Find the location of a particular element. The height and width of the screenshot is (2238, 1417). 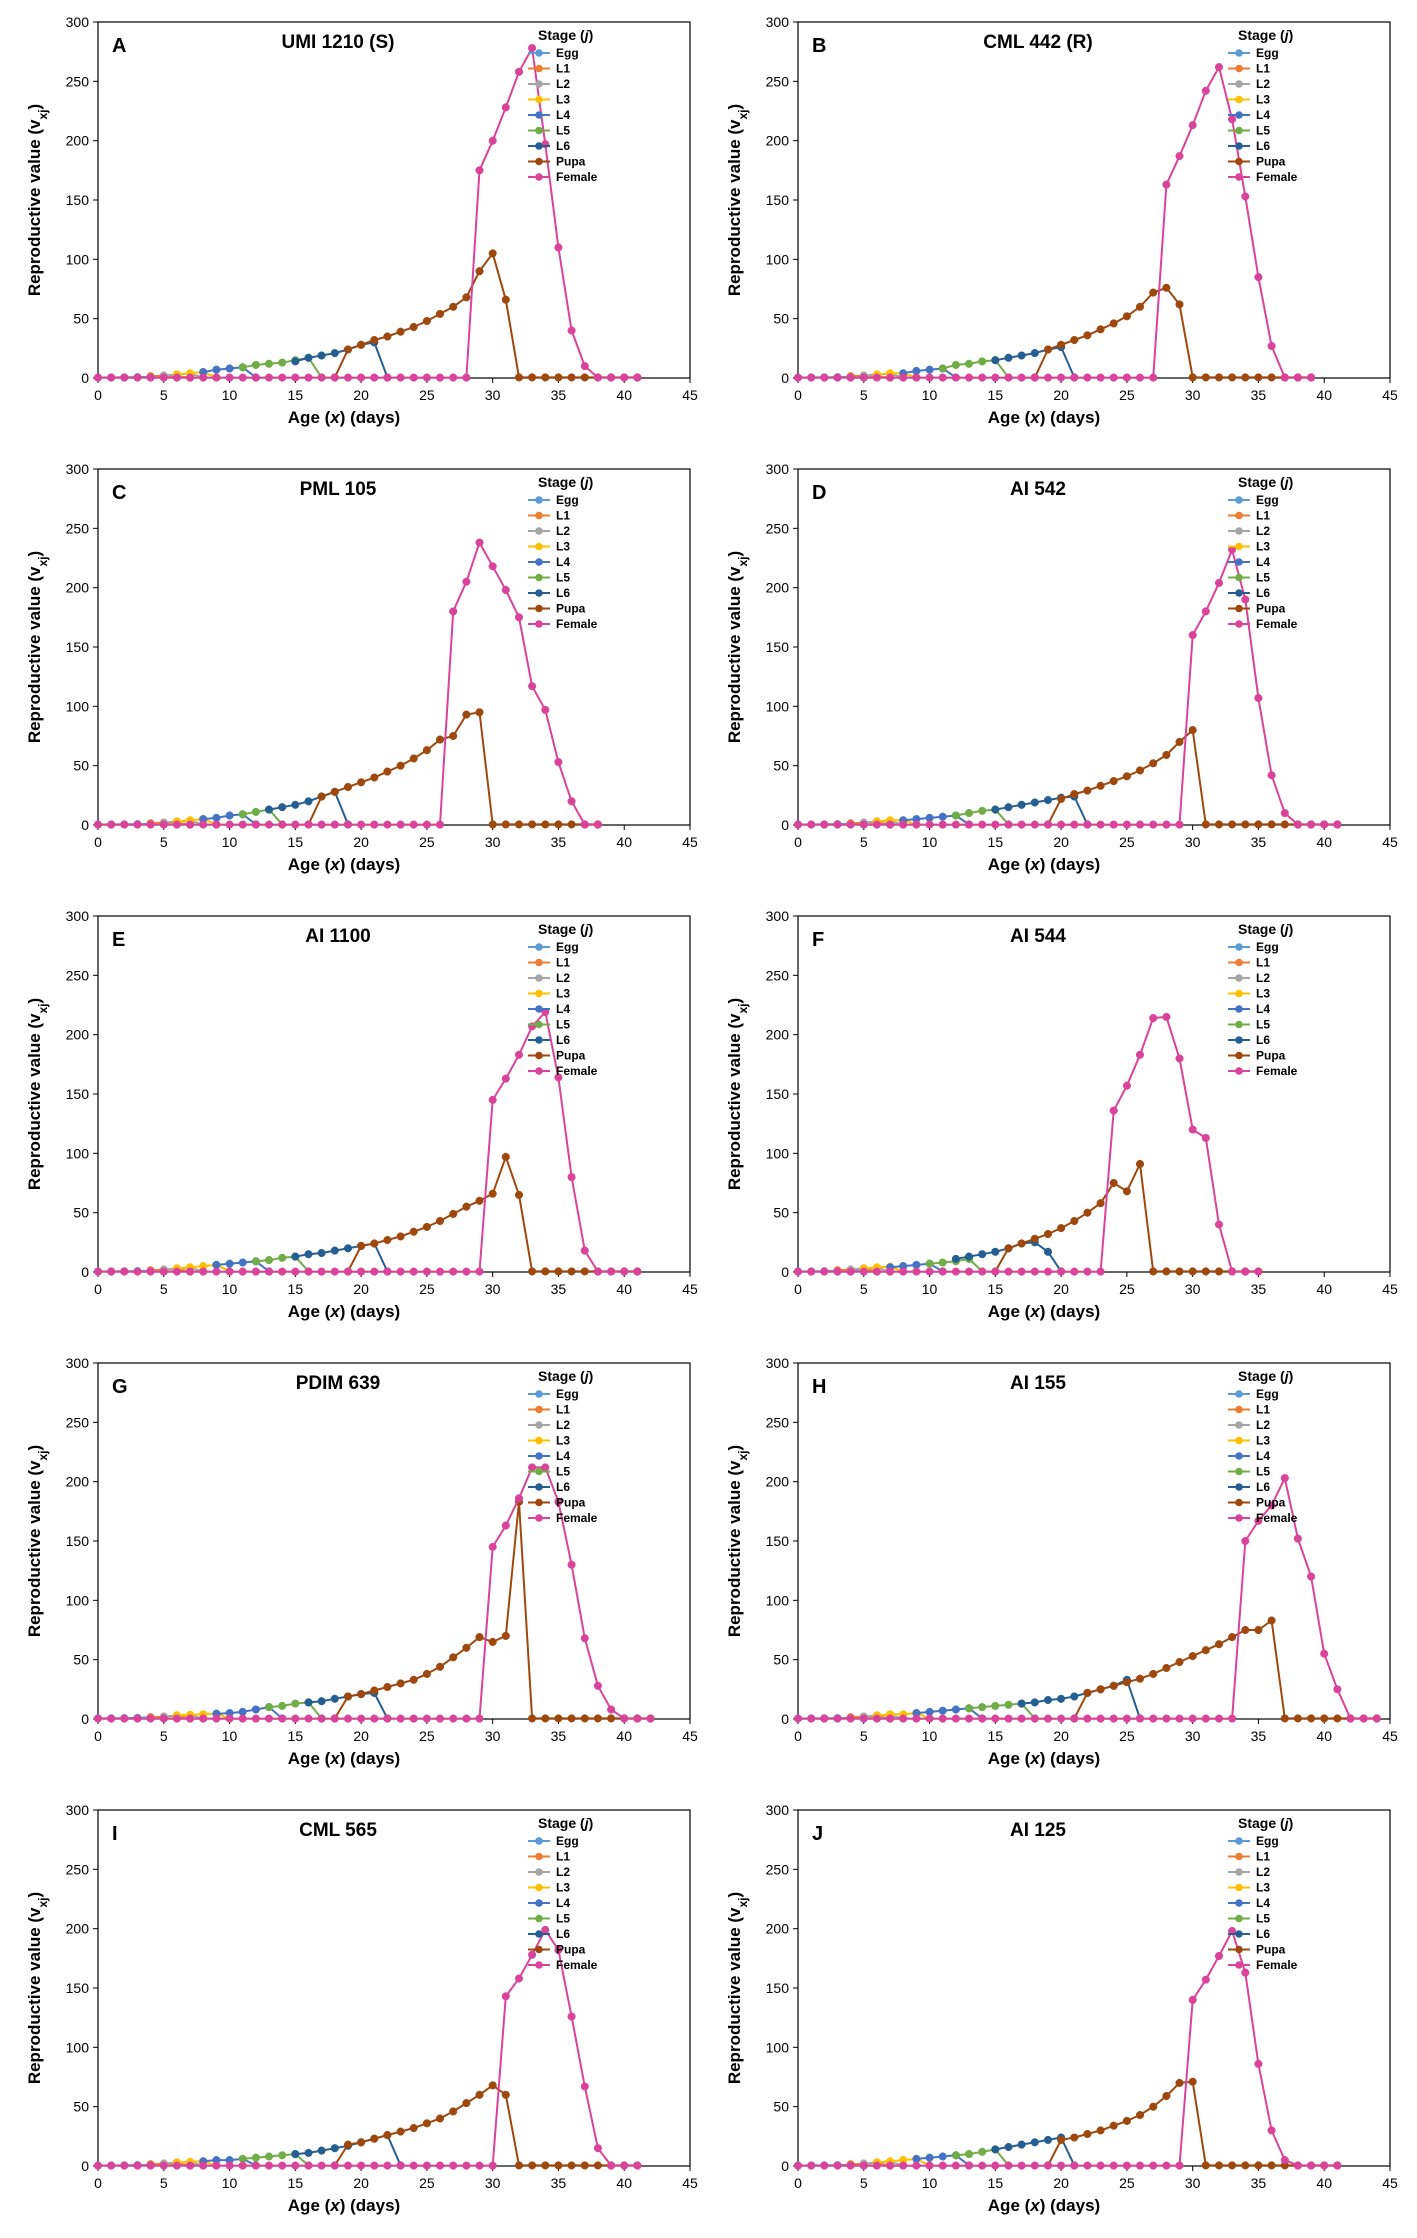

panel-letter: I is located at coordinates (115, 1834).